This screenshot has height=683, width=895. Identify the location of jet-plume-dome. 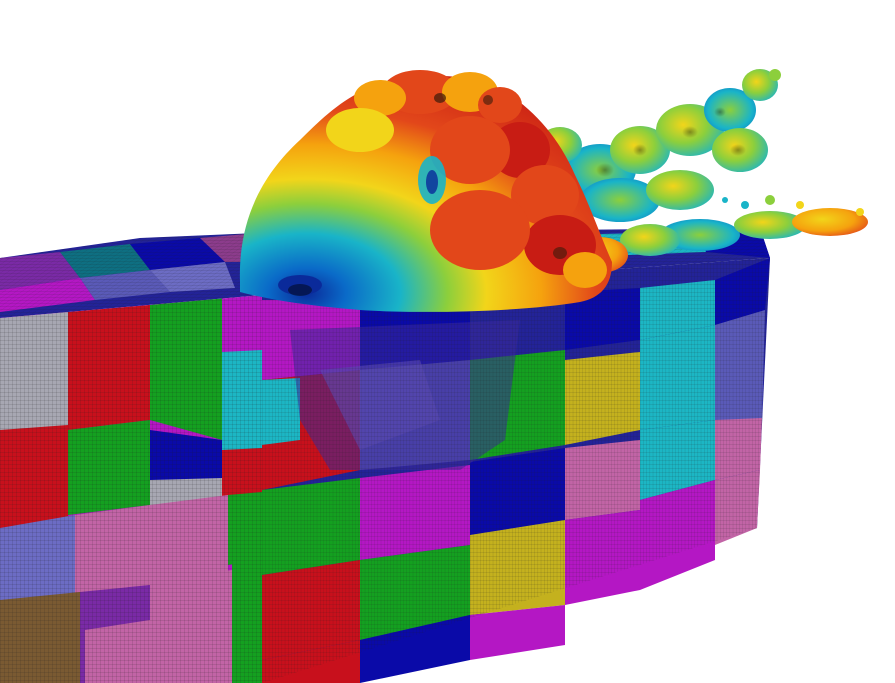
(426, 191).